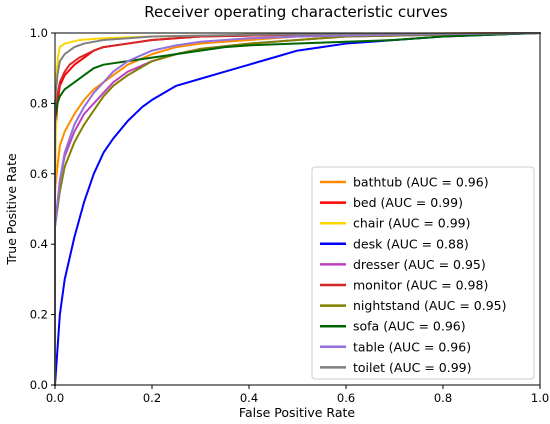 The height and width of the screenshot is (424, 550). What do you see at coordinates (39, 174) in the screenshot?
I see `y-tick-label: 0.6` at bounding box center [39, 174].